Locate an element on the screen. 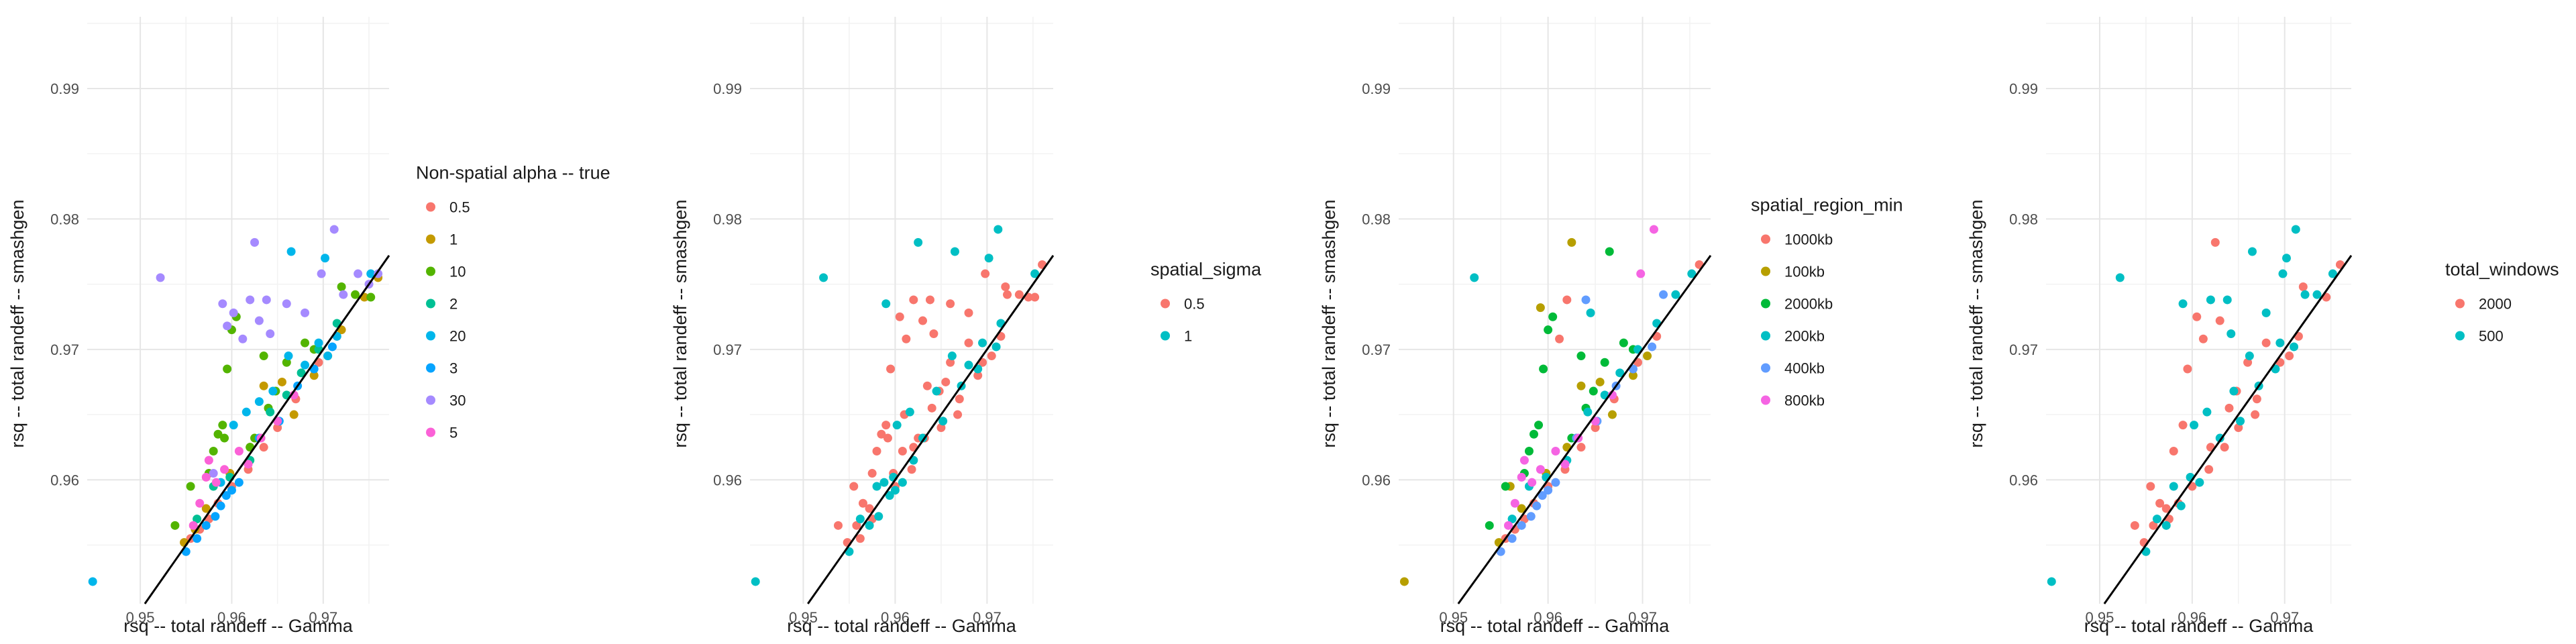  legend-label: 5 is located at coordinates (453, 433).